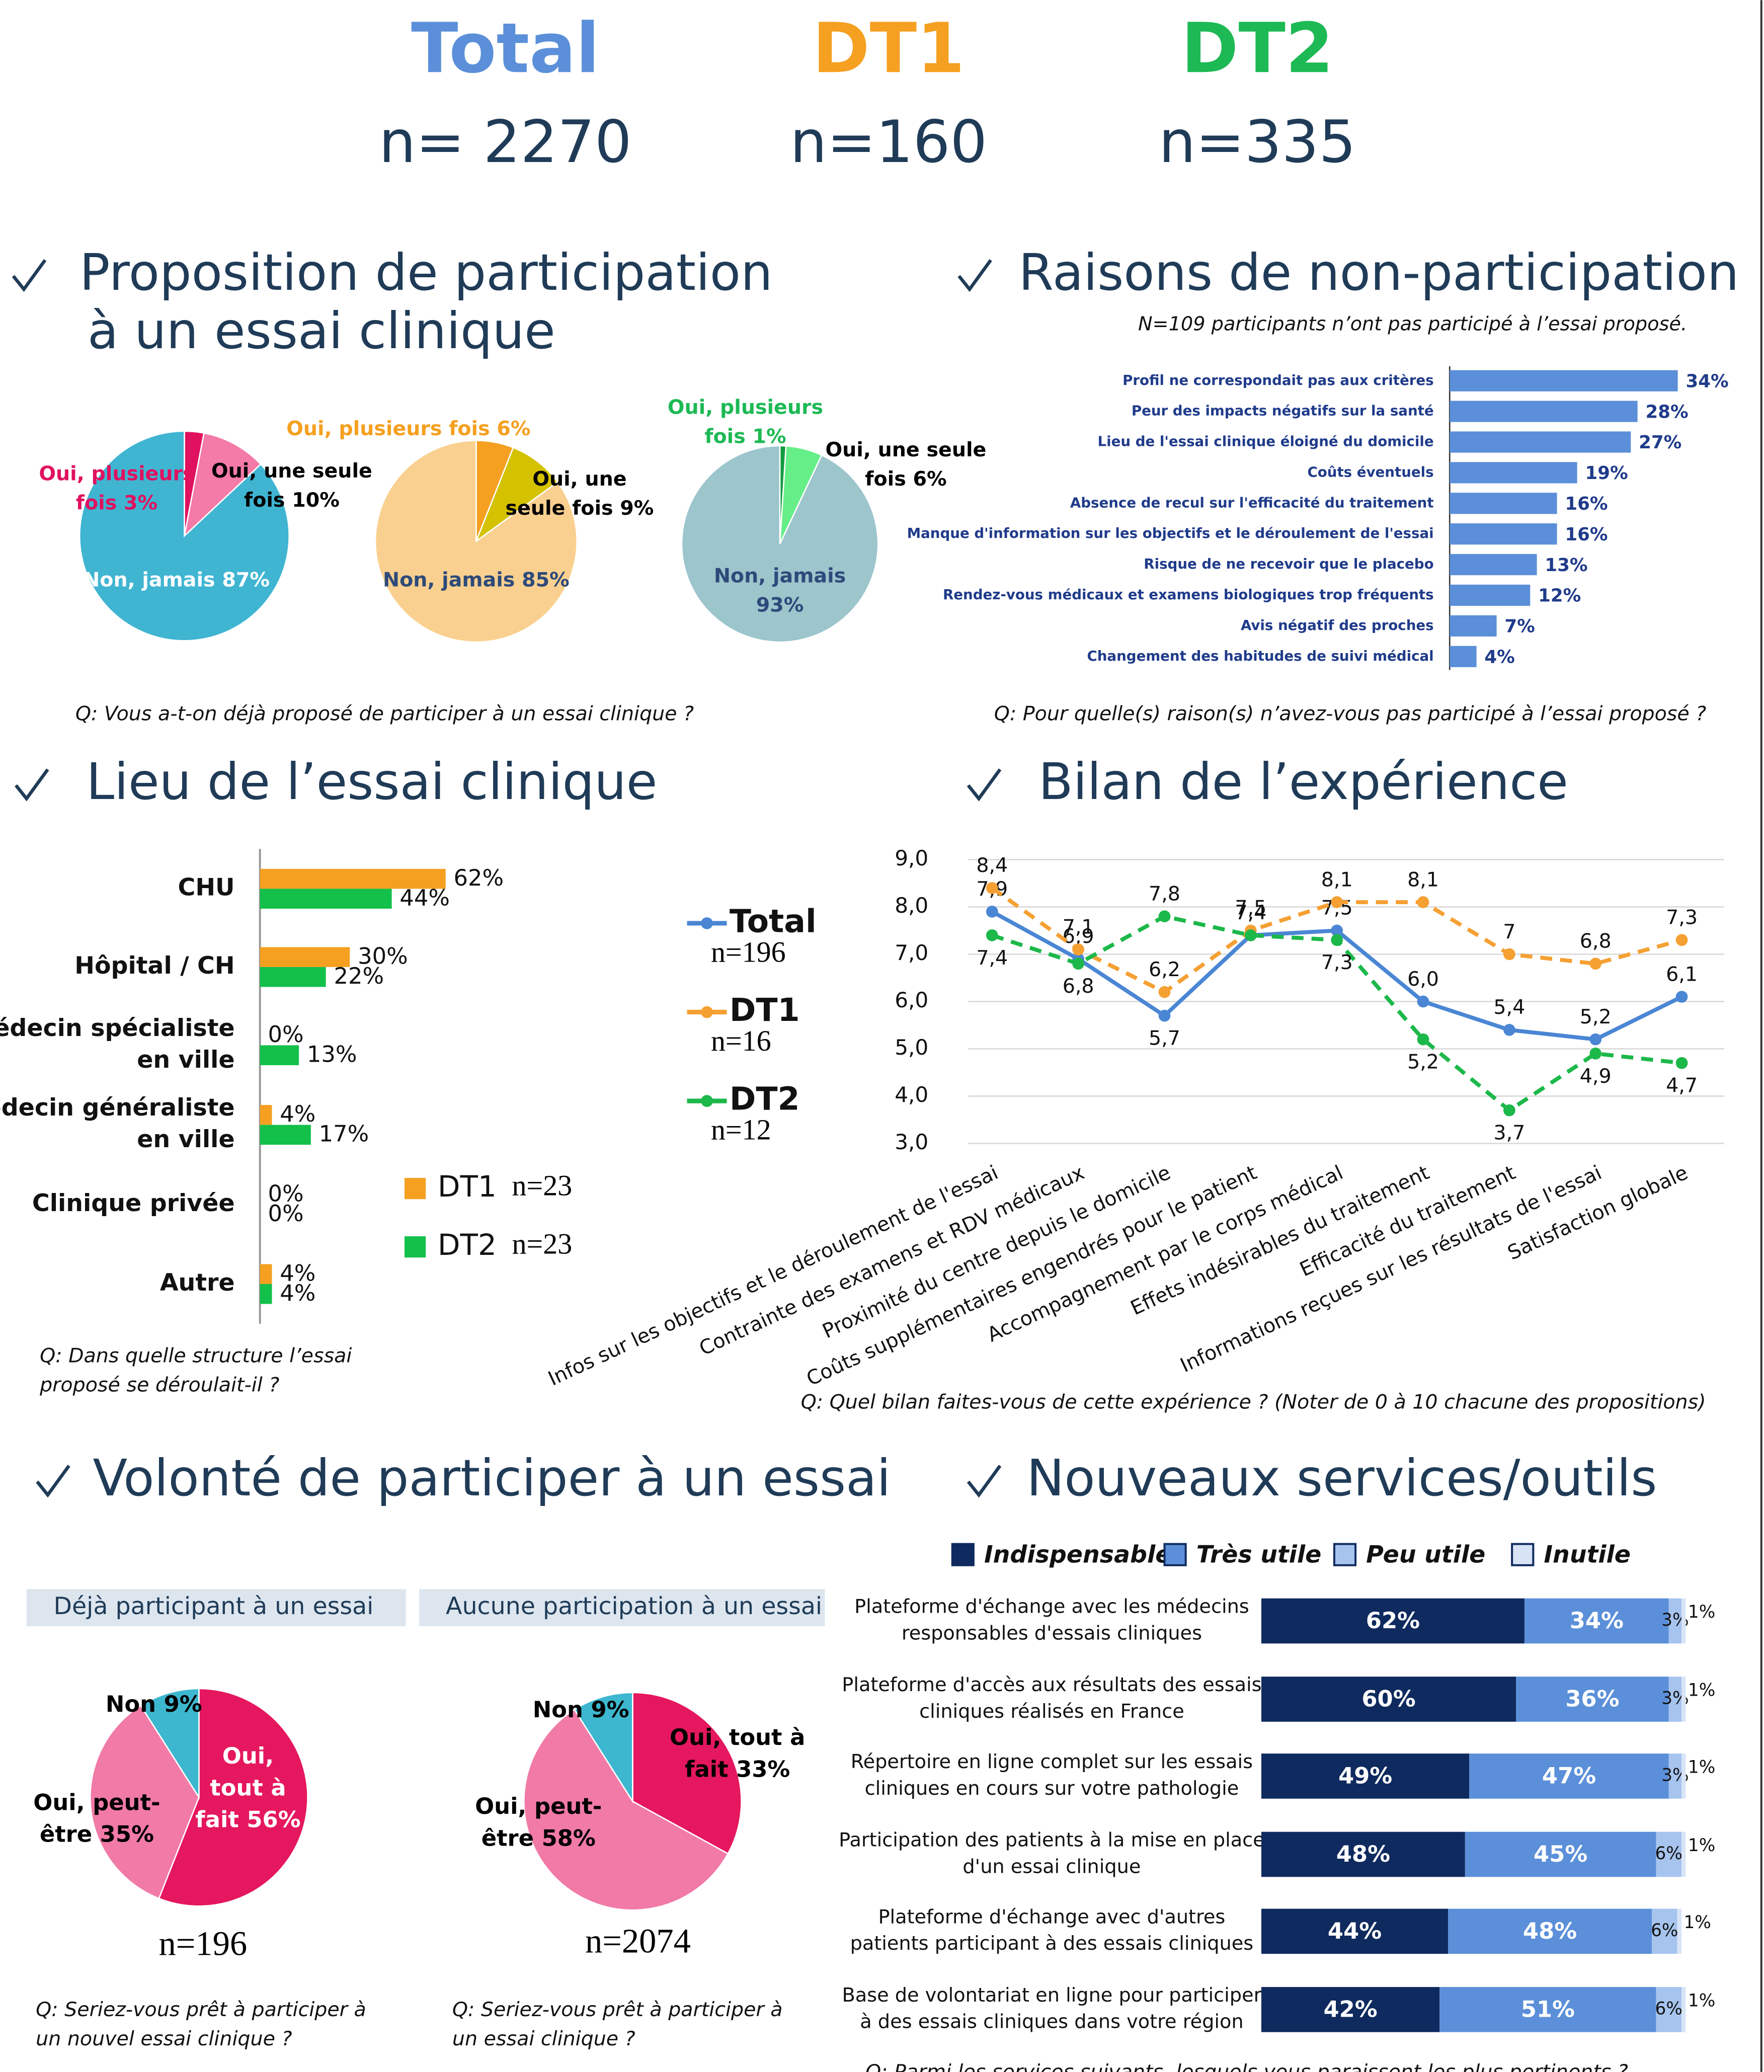 This screenshot has width=1764, height=2072. Describe the element at coordinates (1277, 380) in the screenshot. I see `category-label: Profil ne correspondait pas aux critères` at that location.